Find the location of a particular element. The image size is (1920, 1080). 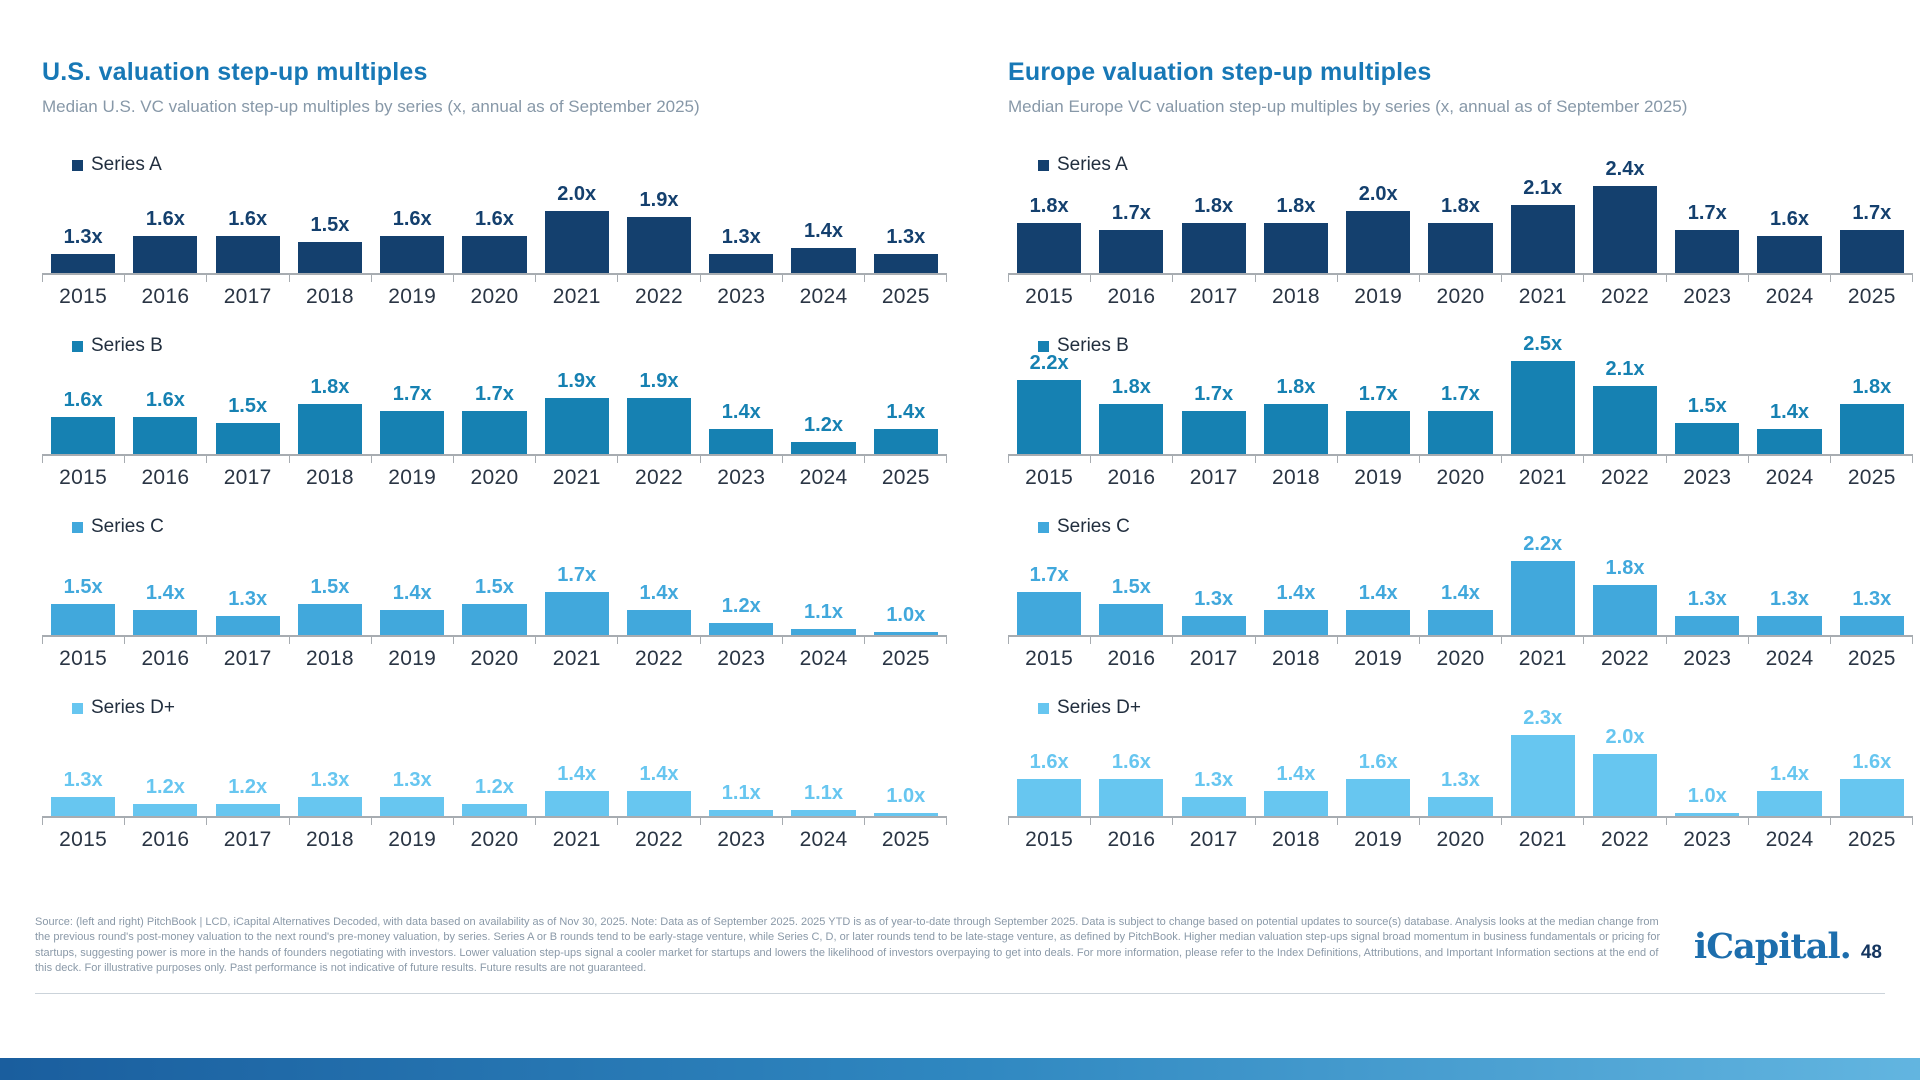

bar-column: 1.9x is located at coordinates (659, 225).